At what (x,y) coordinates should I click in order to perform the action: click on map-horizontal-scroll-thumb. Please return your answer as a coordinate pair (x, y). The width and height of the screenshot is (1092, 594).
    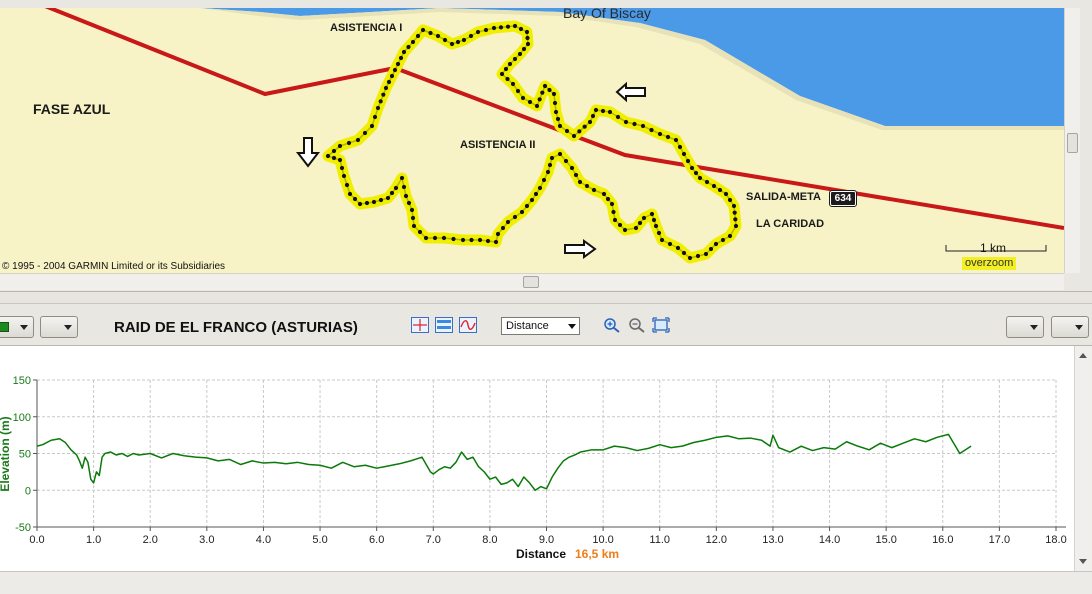
    Looking at the image, I should click on (531, 282).